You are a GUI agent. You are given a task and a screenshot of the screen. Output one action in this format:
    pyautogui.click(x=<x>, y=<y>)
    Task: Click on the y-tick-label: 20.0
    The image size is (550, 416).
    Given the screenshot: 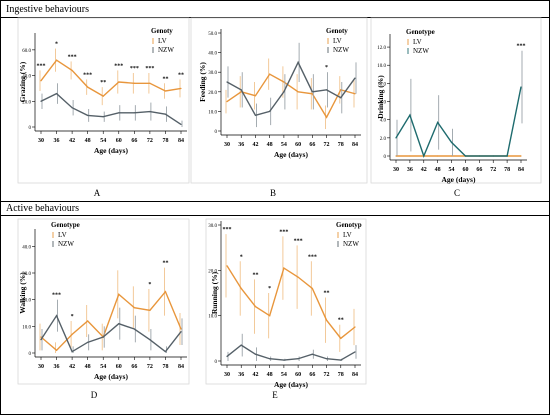 What is the action you would take?
    pyautogui.click(x=212, y=271)
    